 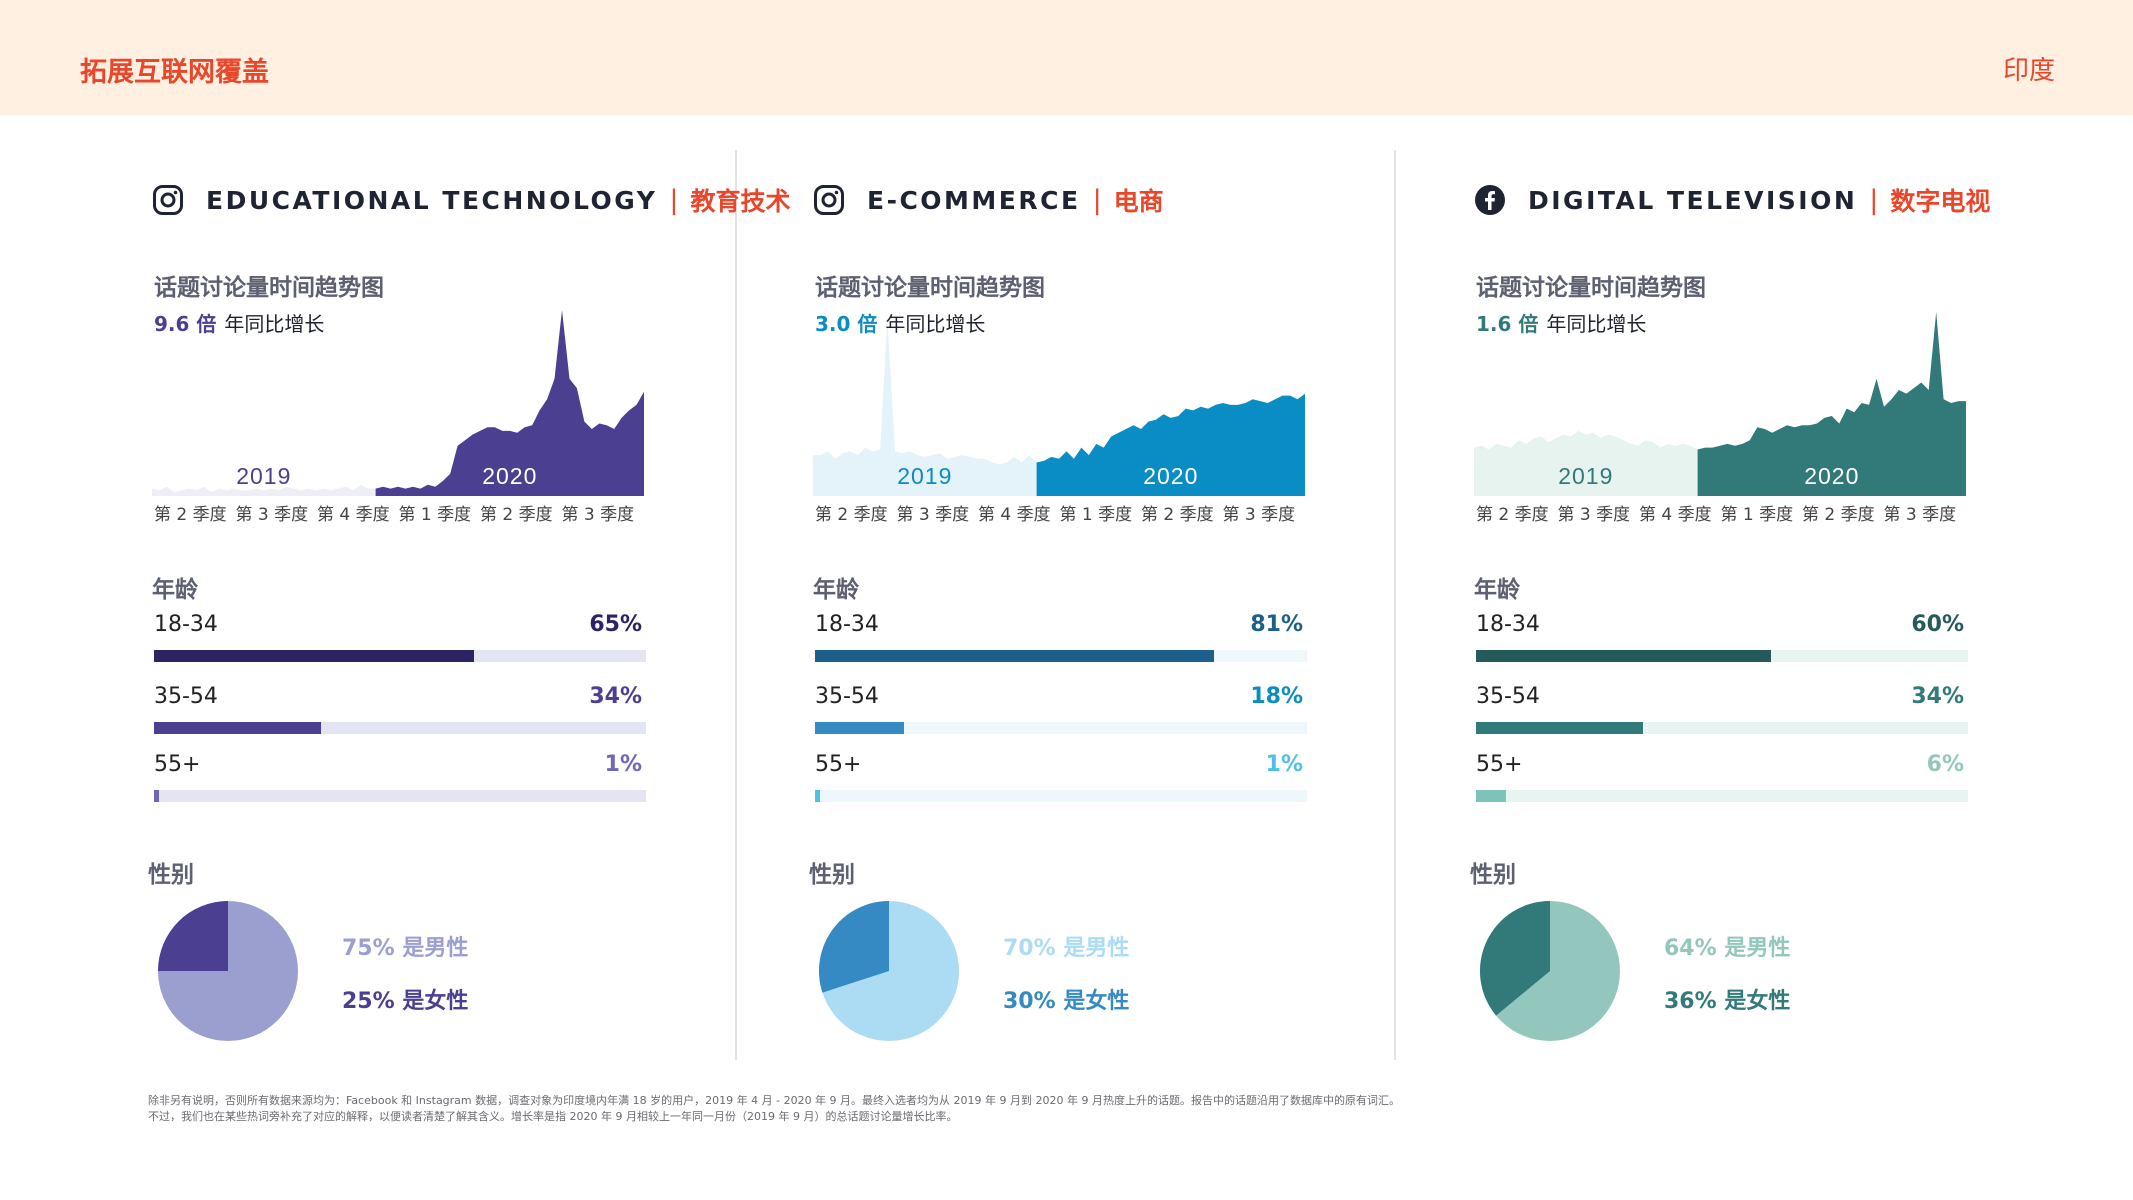 What do you see at coordinates (1945, 764) in the screenshot?
I see `age-group-percent: 6%` at bounding box center [1945, 764].